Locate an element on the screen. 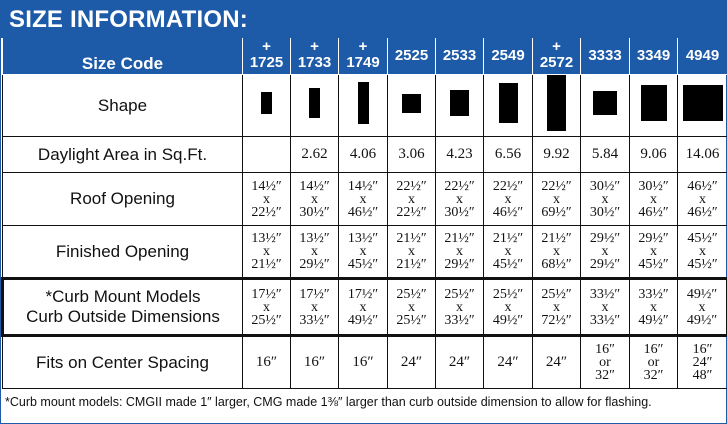 This screenshot has height=424, width=727. size-code-2549: 2549 is located at coordinates (508, 56).